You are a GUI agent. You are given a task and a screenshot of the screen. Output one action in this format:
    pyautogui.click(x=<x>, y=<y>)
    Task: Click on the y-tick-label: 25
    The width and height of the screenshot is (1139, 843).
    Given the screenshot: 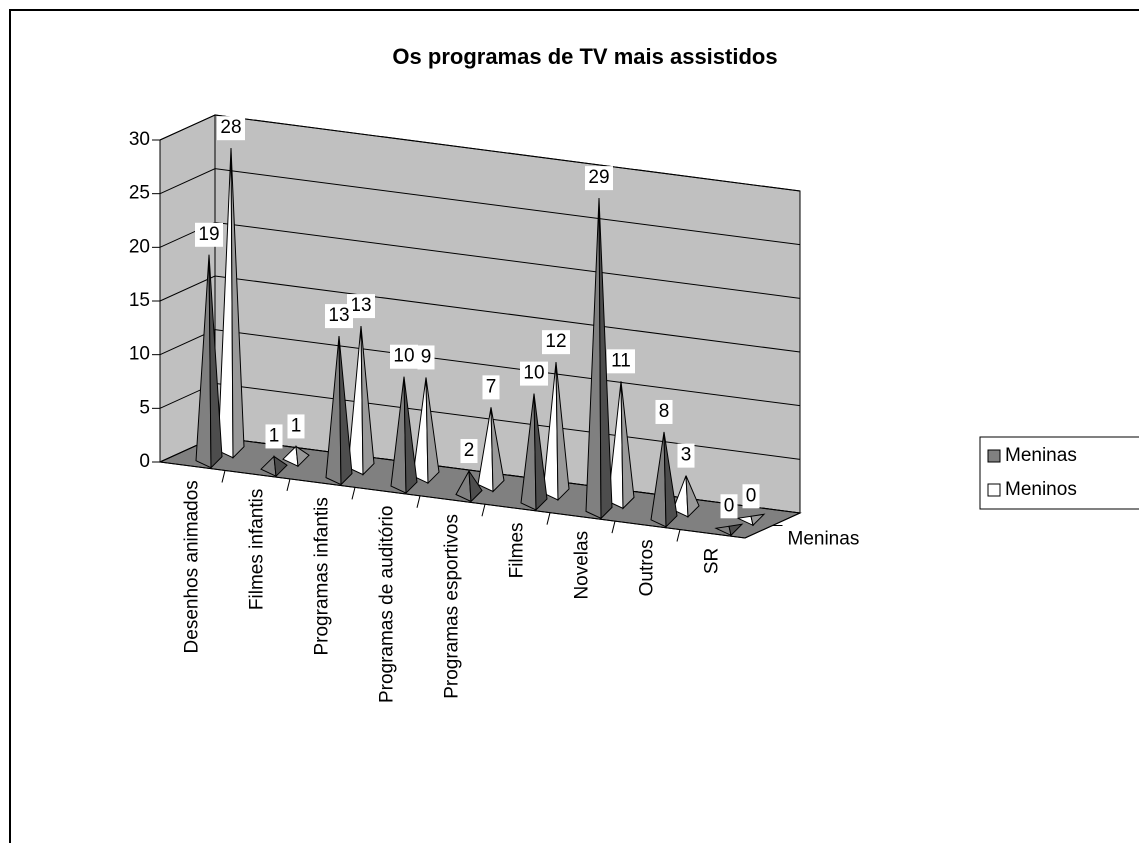 What is the action you would take?
    pyautogui.click(x=139, y=193)
    